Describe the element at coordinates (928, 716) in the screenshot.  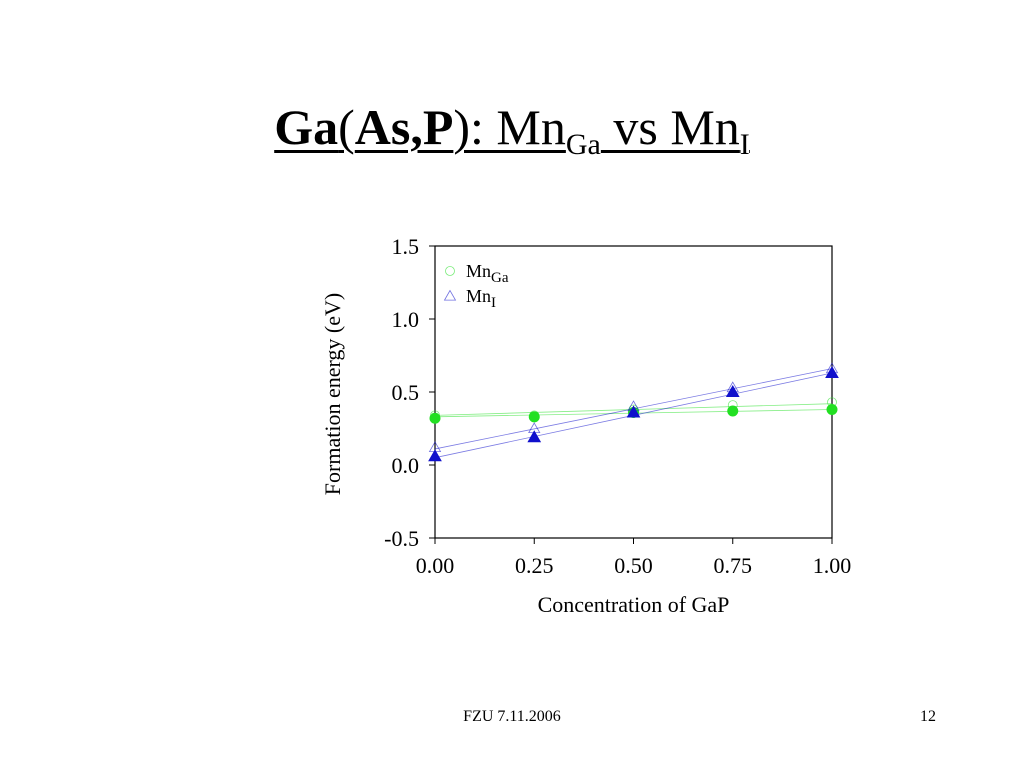
I see `page-number: 12` at that location.